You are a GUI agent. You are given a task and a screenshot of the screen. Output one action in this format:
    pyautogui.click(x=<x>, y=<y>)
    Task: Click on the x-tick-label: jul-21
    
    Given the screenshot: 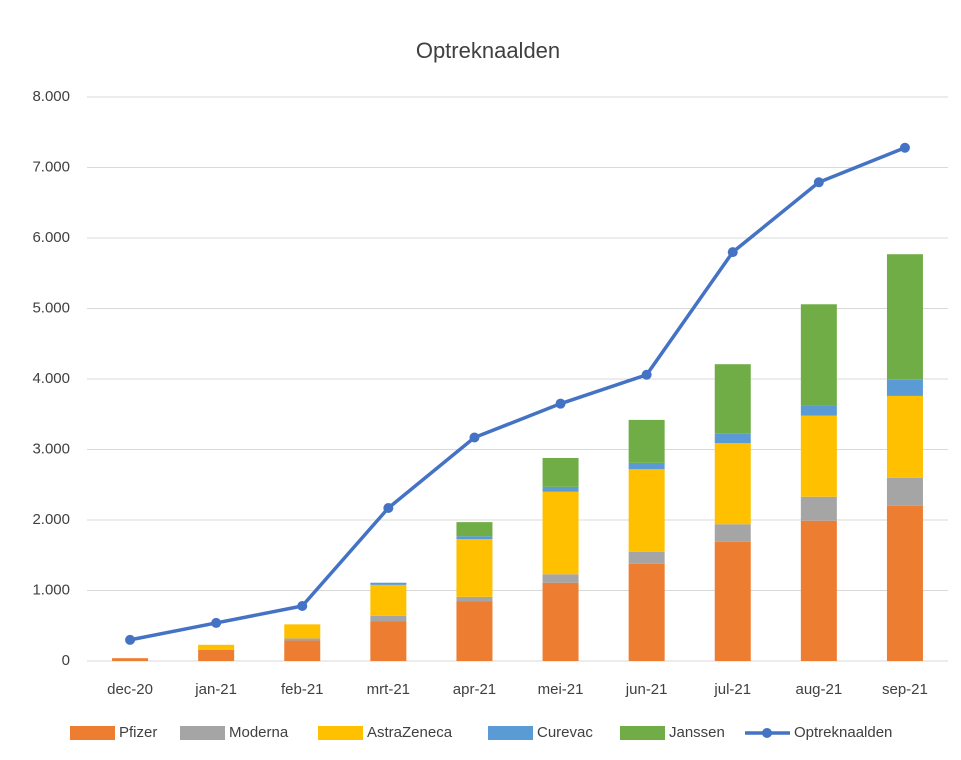 What is the action you would take?
    pyautogui.click(x=732, y=689)
    